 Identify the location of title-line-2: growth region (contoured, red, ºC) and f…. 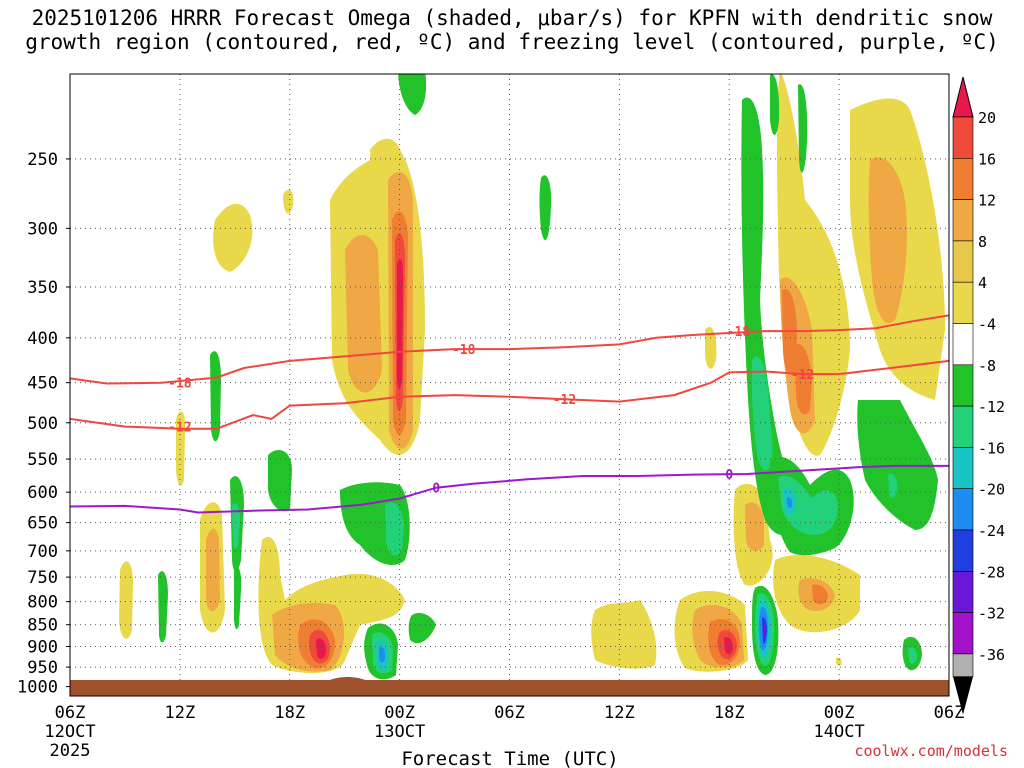
(512, 42).